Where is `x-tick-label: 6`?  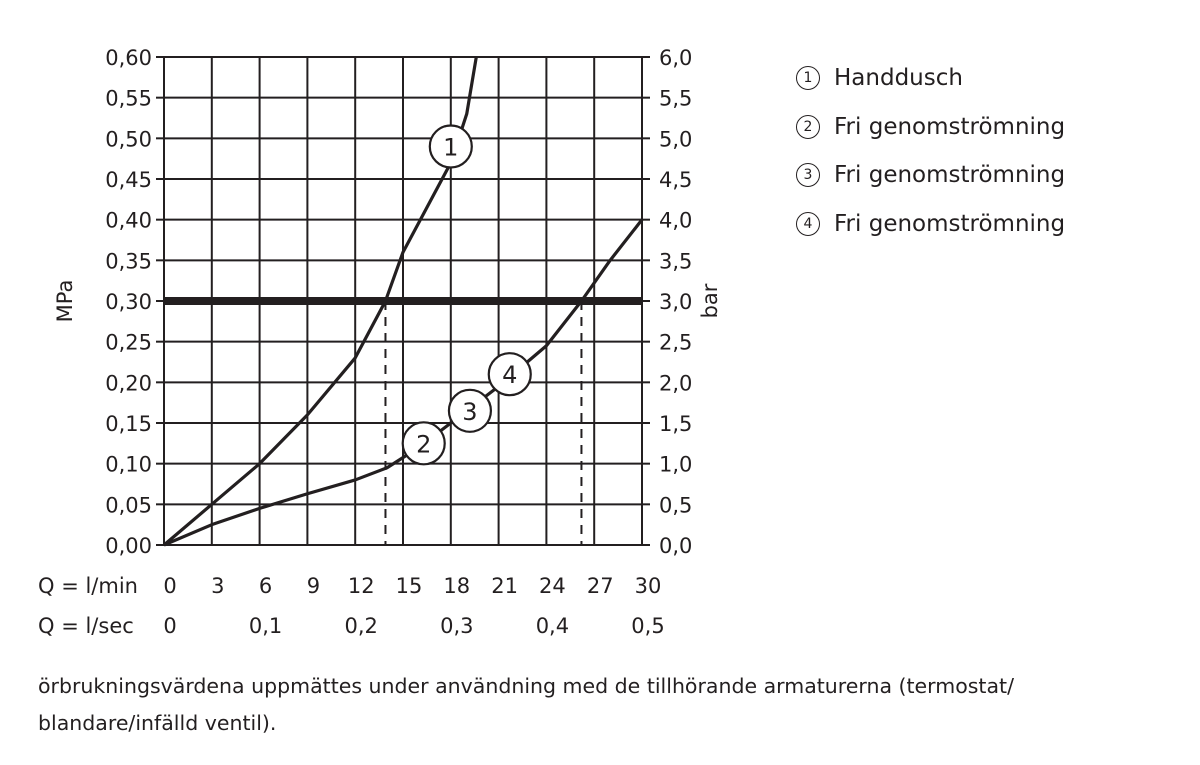 x-tick-label: 6 is located at coordinates (265, 586).